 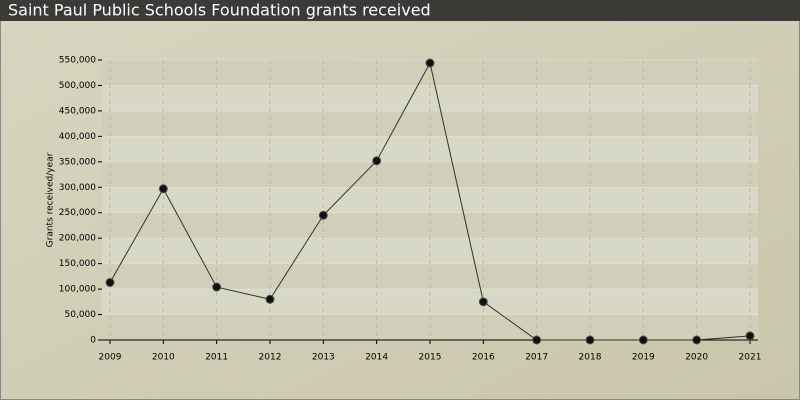 What do you see at coordinates (51, 199) in the screenshot?
I see `y-axis-label: Grants received/year` at bounding box center [51, 199].